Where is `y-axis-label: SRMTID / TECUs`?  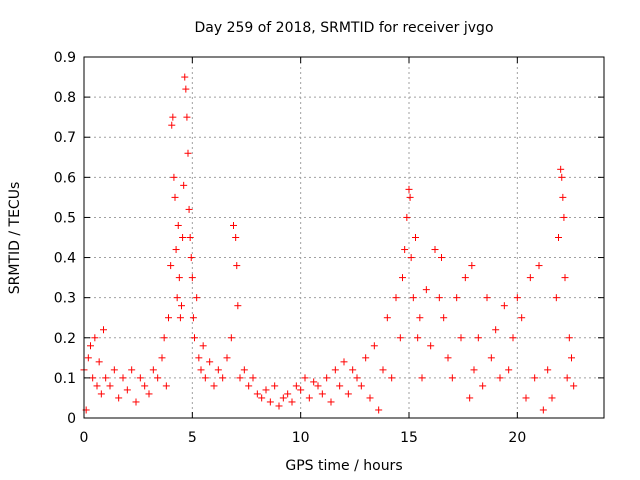 y-axis-label: SRMTID / TECUs is located at coordinates (15, 238).